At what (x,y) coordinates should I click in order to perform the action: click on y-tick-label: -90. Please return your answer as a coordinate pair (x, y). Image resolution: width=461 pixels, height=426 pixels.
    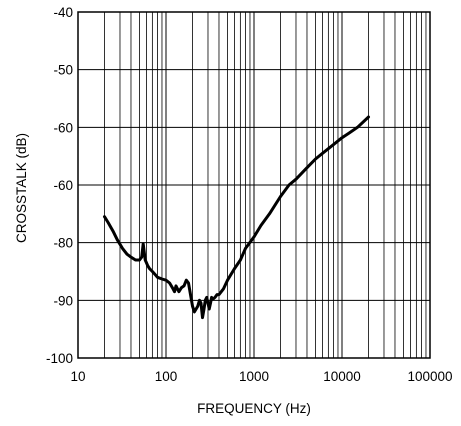
    Looking at the image, I should click on (63, 300).